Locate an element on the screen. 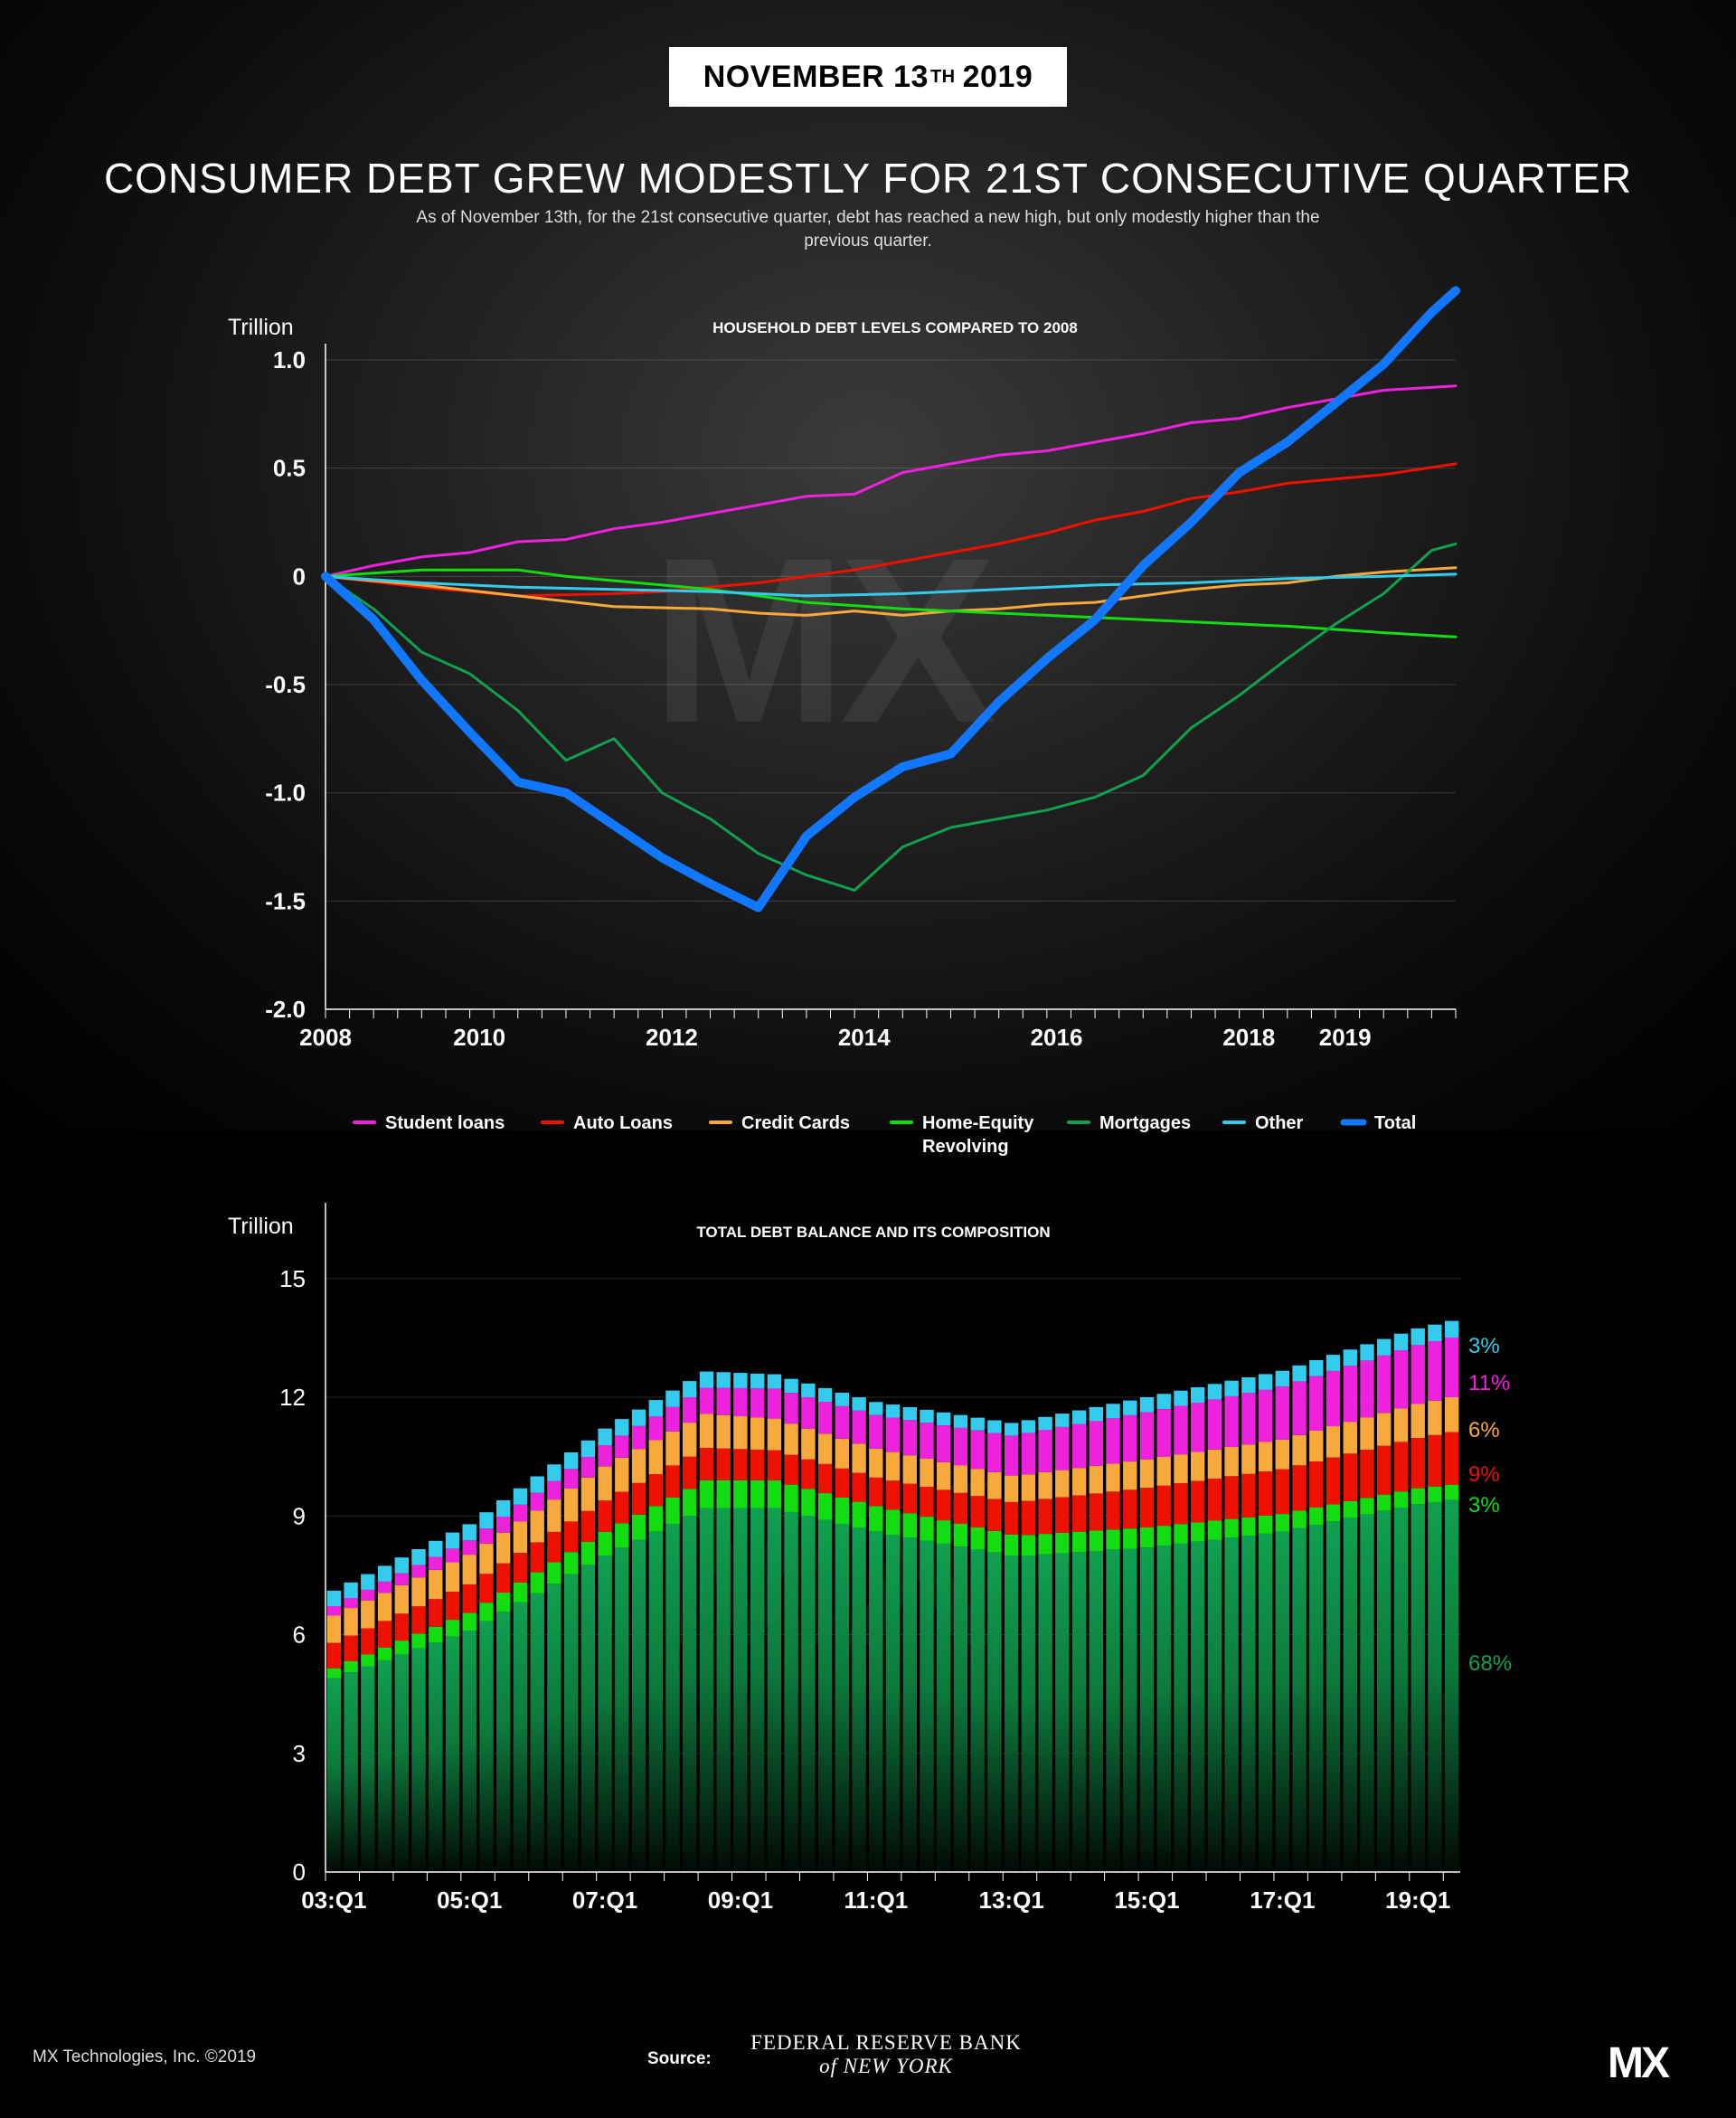 This screenshot has height=2118, width=1736. bar-chart-ylabel: Trillion is located at coordinates (261, 1226).